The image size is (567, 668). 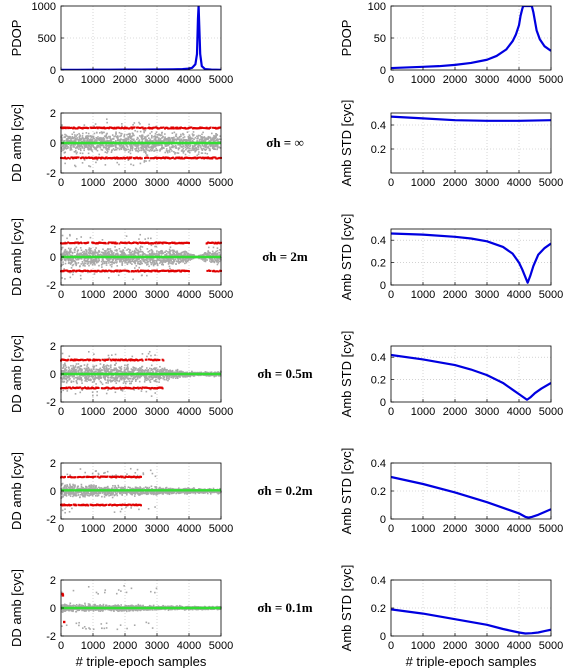 What do you see at coordinates (423, 80) in the screenshot?
I see `x-tick-label: 1000` at bounding box center [423, 80].